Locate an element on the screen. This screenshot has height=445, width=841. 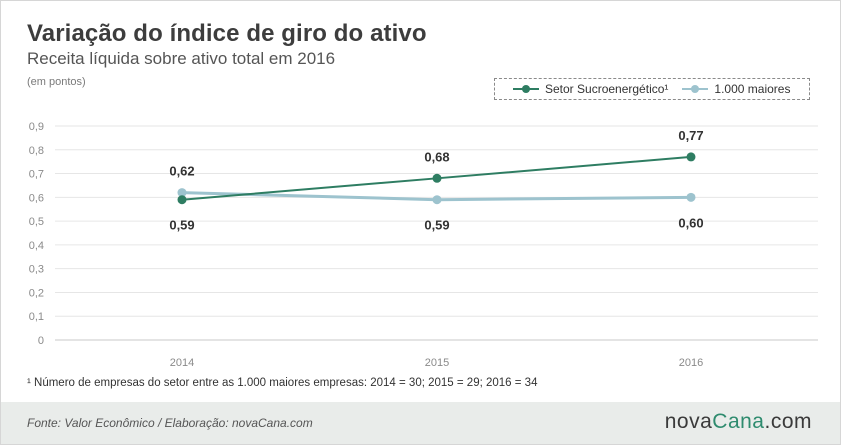
data-label-sector: 0,77 is located at coordinates (690, 135).